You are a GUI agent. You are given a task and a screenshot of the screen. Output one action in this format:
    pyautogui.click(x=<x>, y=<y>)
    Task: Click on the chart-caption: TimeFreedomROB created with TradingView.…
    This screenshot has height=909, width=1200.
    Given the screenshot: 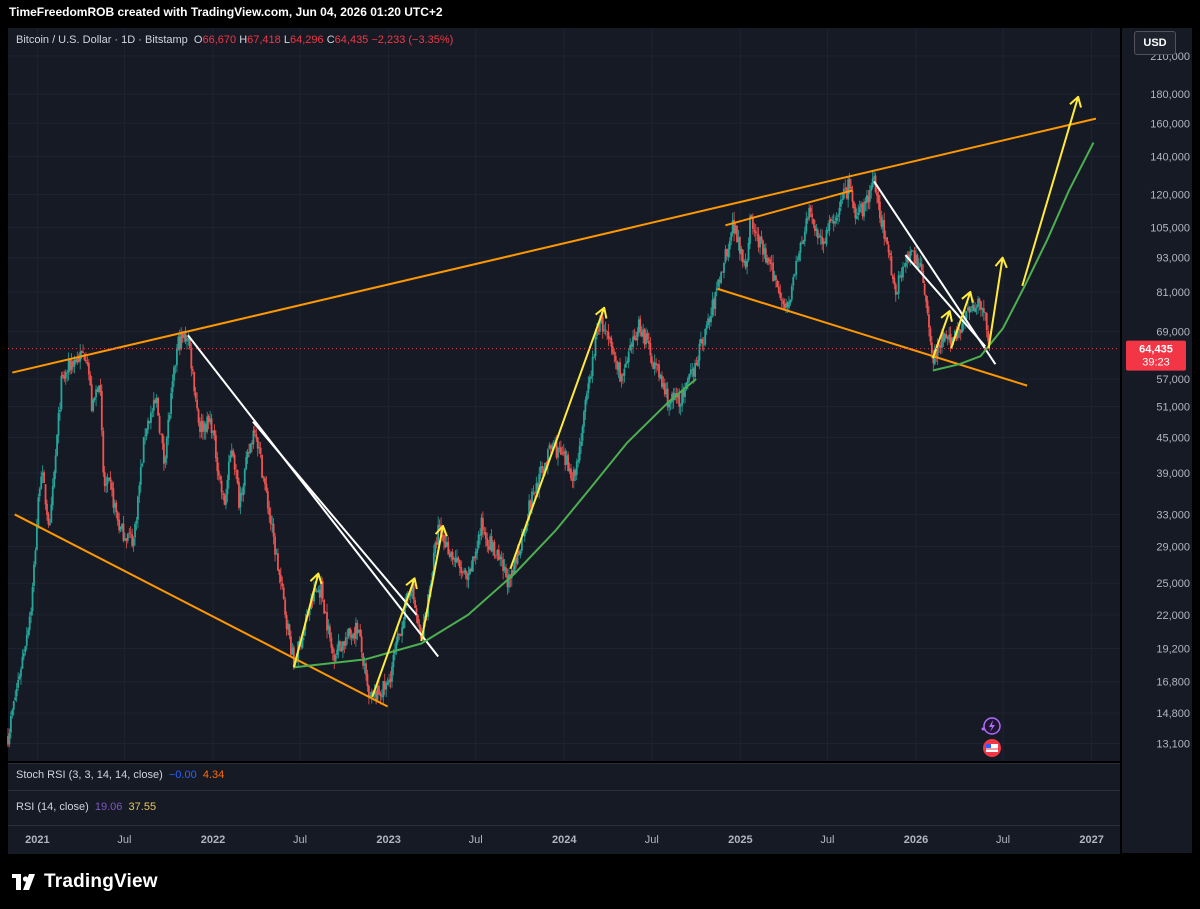 What is the action you would take?
    pyautogui.click(x=226, y=12)
    